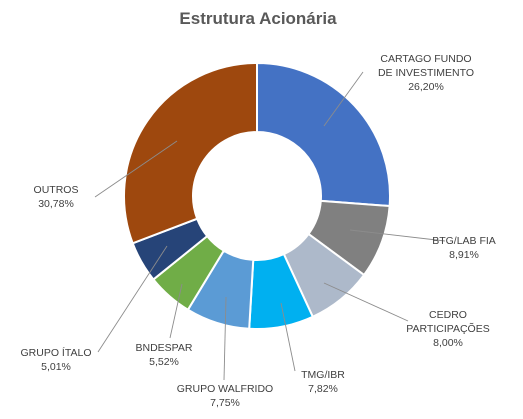 This screenshot has height=419, width=523. What do you see at coordinates (225, 403) in the screenshot?
I see `slice-percent-4: 7,75%` at bounding box center [225, 403].